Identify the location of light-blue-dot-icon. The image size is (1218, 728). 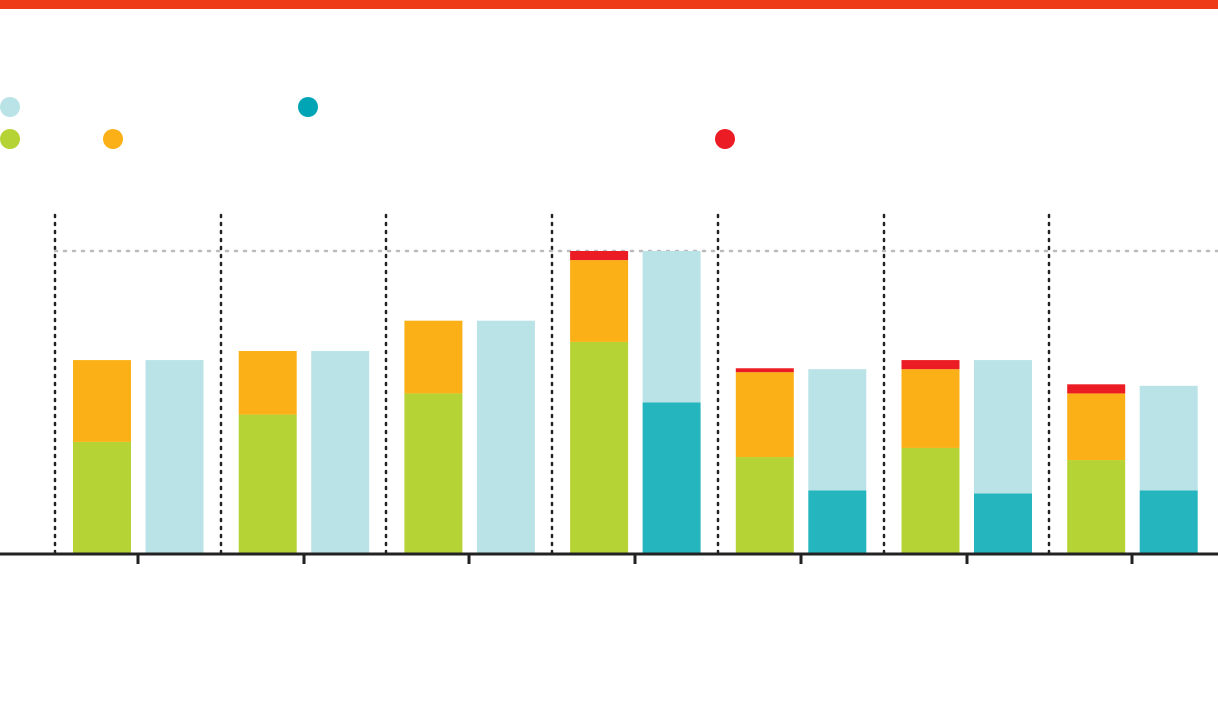
(10, 107).